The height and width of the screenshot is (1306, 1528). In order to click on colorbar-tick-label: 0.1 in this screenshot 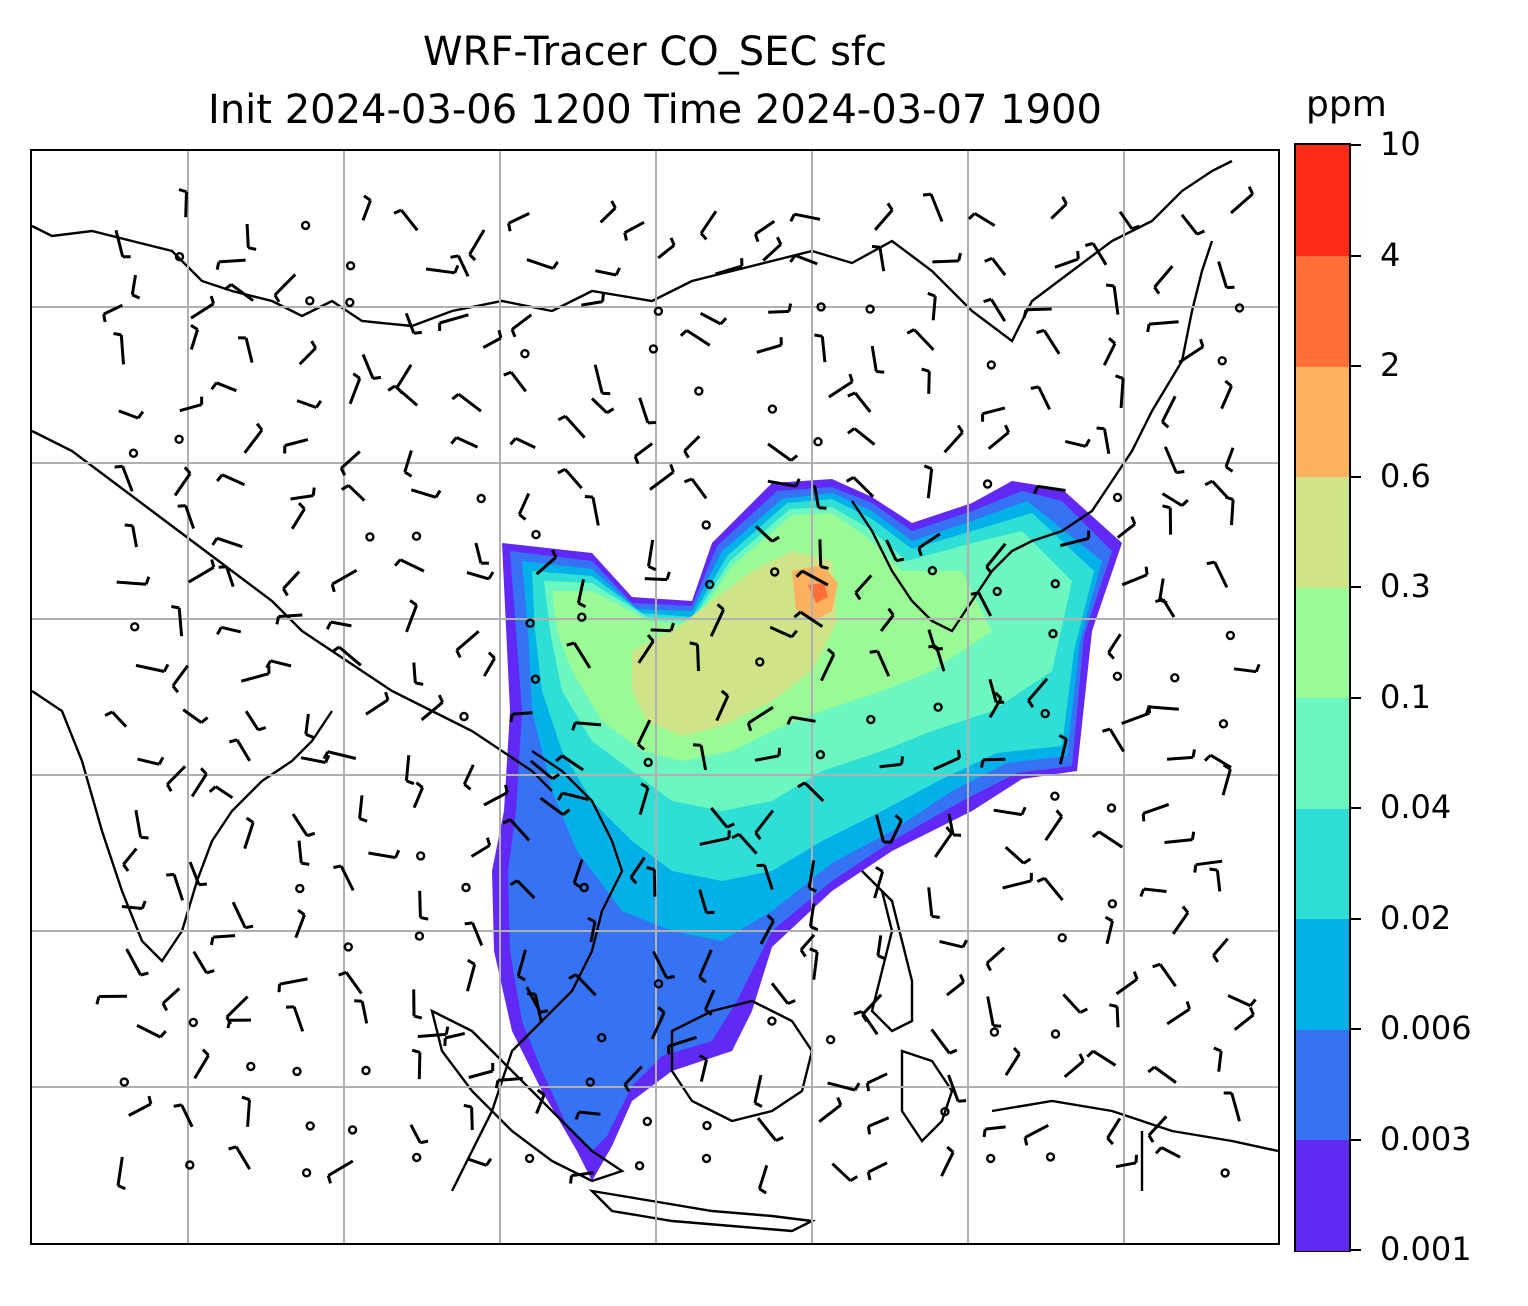, I will do `click(1405, 696)`.